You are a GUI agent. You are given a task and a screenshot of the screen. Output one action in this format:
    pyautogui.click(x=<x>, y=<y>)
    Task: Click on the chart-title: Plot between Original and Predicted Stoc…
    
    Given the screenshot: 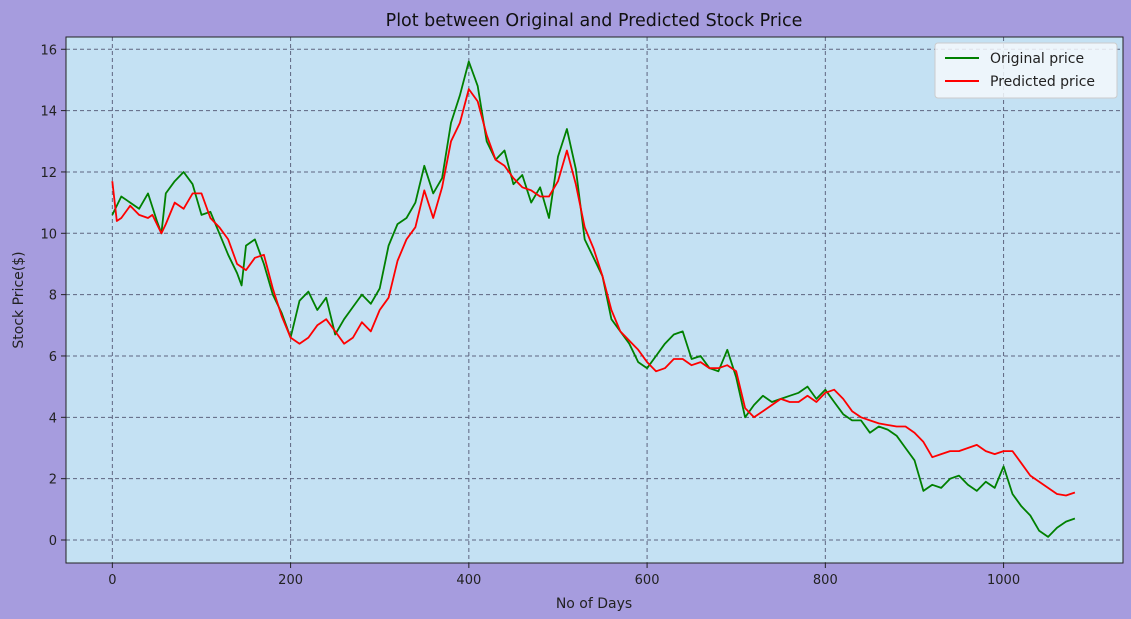 What is the action you would take?
    pyautogui.click(x=594, y=21)
    